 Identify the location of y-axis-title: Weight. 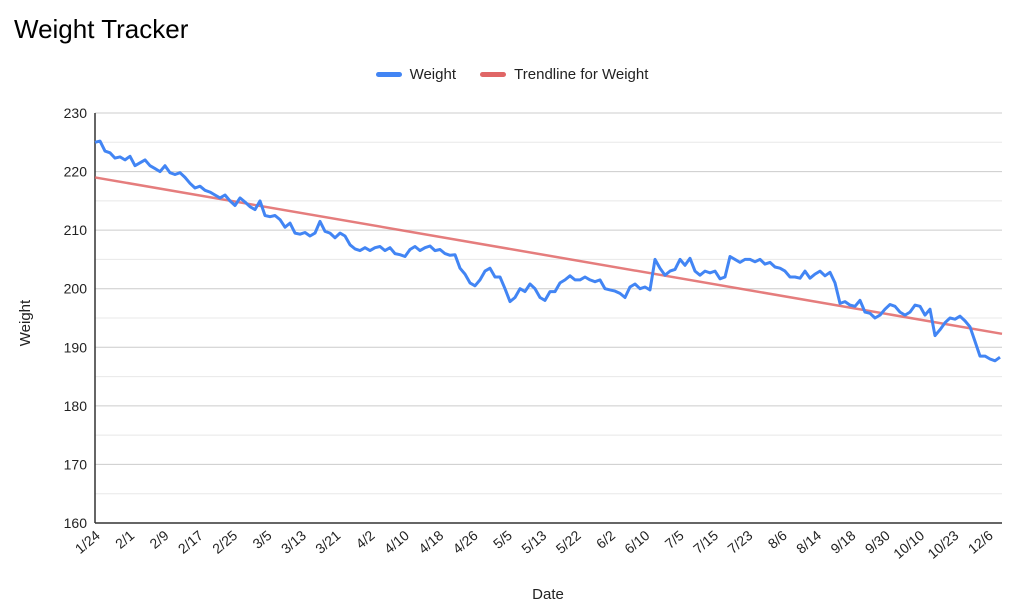
(25, 322).